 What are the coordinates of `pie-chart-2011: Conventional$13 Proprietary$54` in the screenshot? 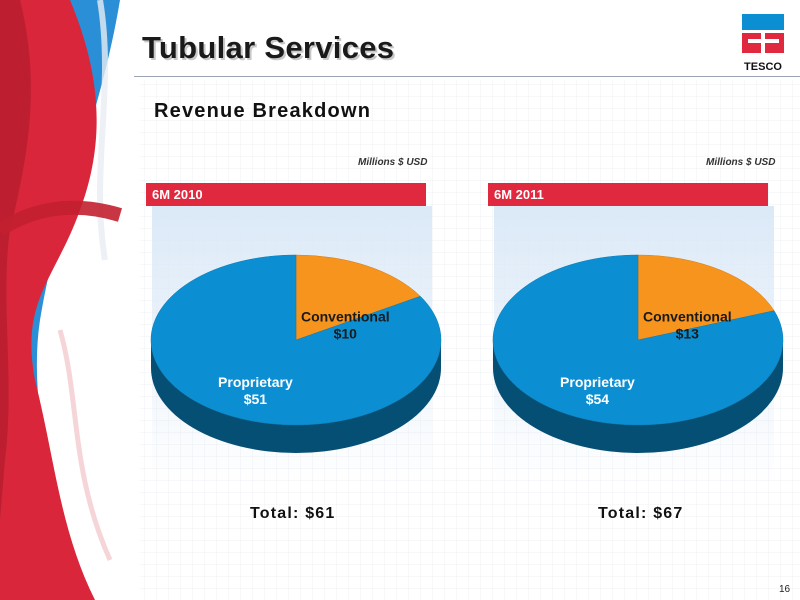 It's located at (638, 353).